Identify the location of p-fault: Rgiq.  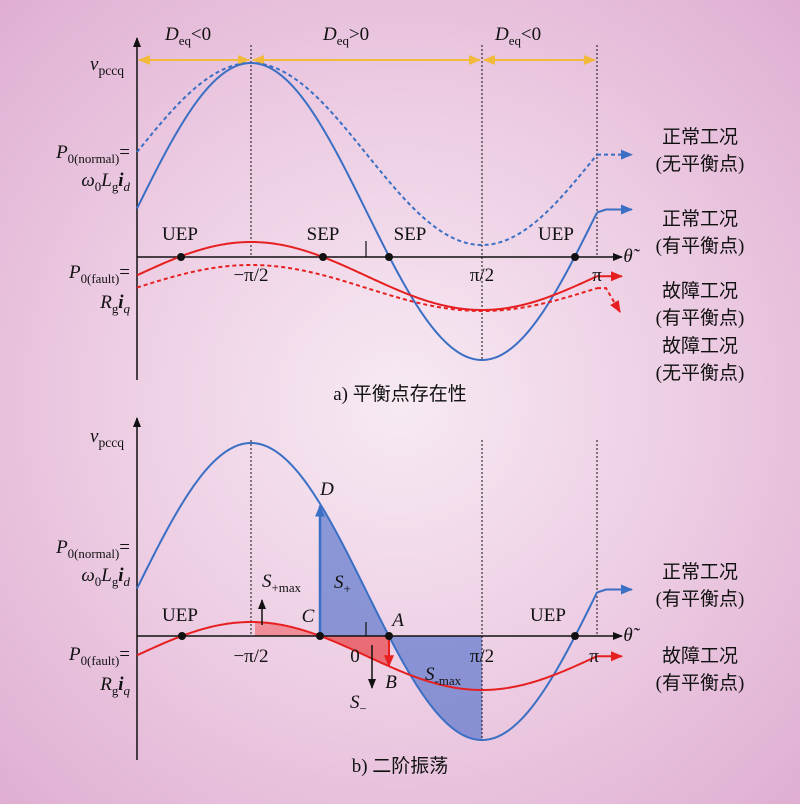
(114, 686).